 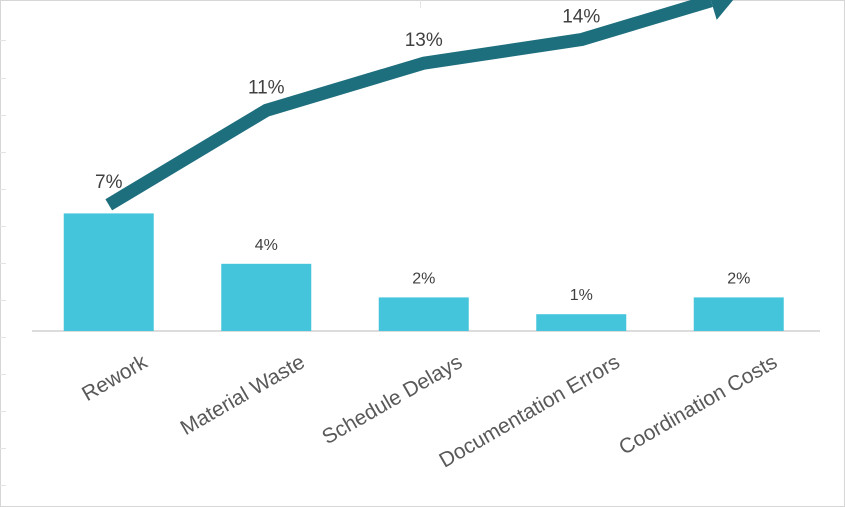 What do you see at coordinates (266, 297) in the screenshot?
I see `bar-material-waste` at bounding box center [266, 297].